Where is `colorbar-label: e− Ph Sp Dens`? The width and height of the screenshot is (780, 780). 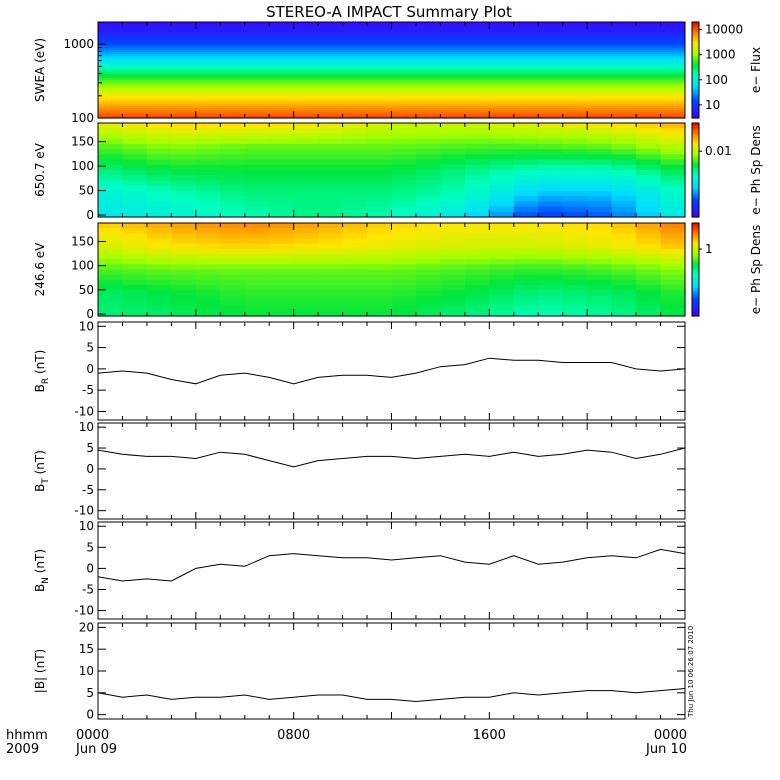
colorbar-label: e− Ph Sp Dens is located at coordinates (756, 169).